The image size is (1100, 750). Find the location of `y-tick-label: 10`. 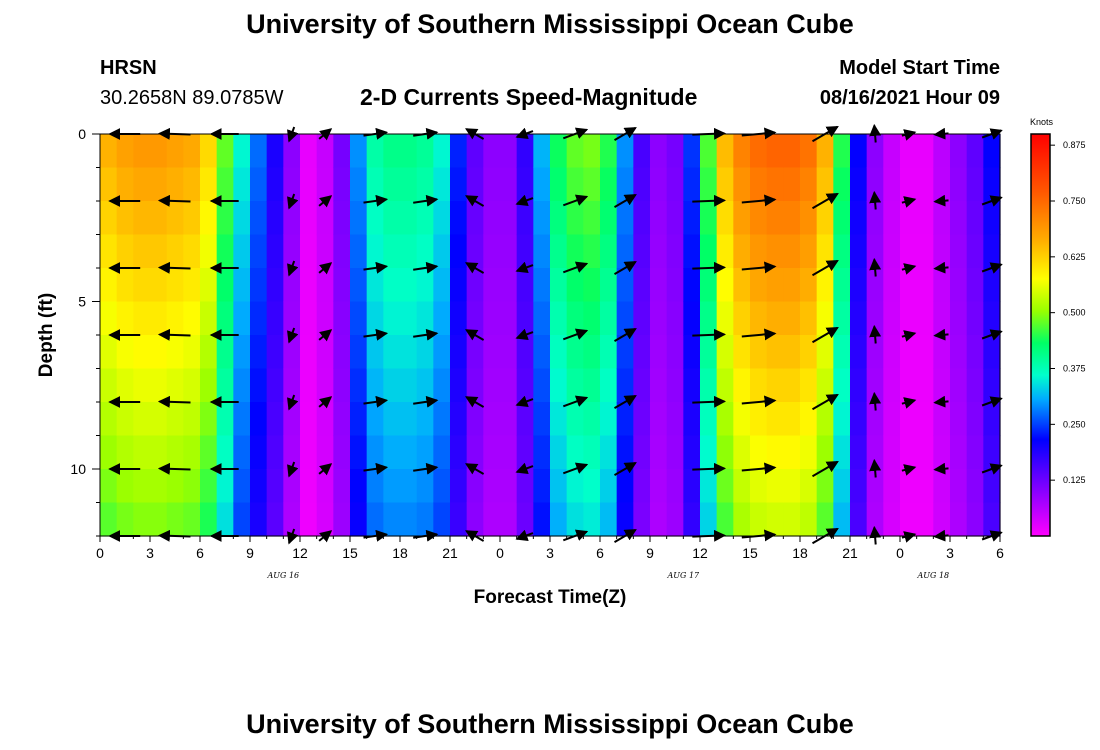

y-tick-label: 10 is located at coordinates (78, 469).